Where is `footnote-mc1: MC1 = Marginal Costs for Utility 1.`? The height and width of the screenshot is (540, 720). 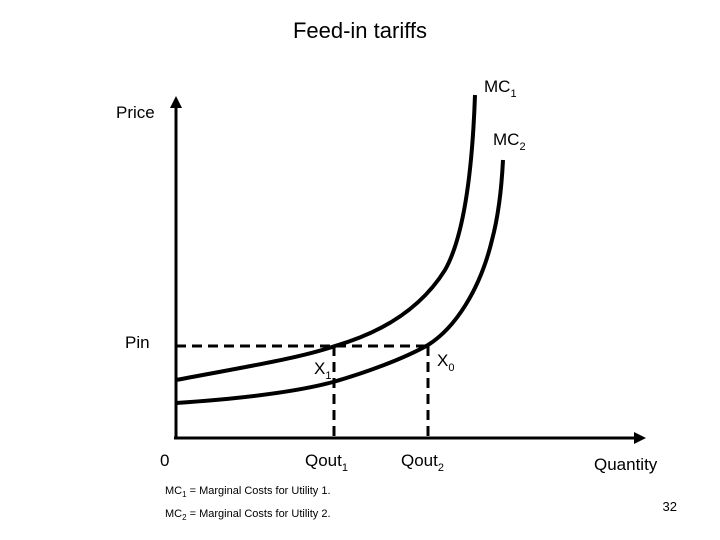
footnote-mc1: MC1 = Marginal Costs for Utility 1. is located at coordinates (248, 492).